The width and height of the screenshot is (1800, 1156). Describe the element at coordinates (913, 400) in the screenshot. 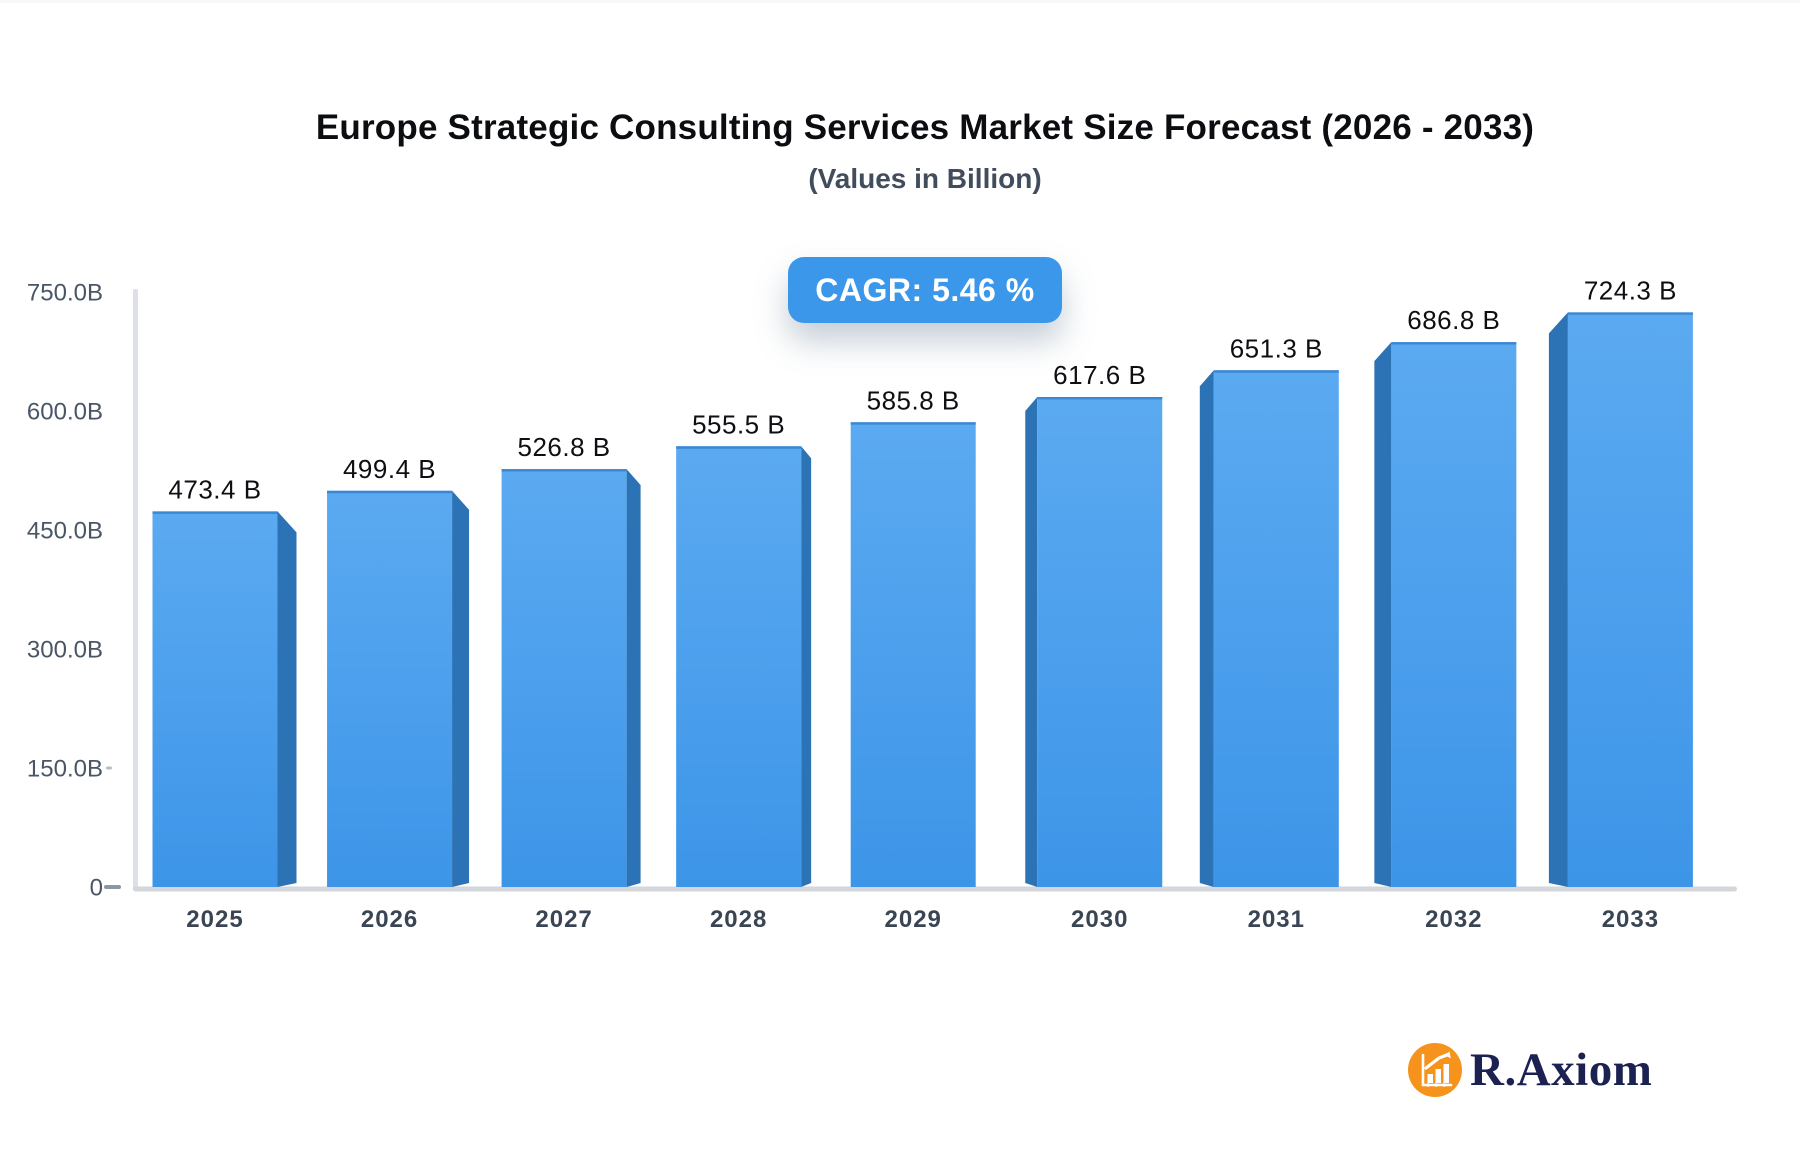

I see `bar-value-label: 585.8 B` at that location.